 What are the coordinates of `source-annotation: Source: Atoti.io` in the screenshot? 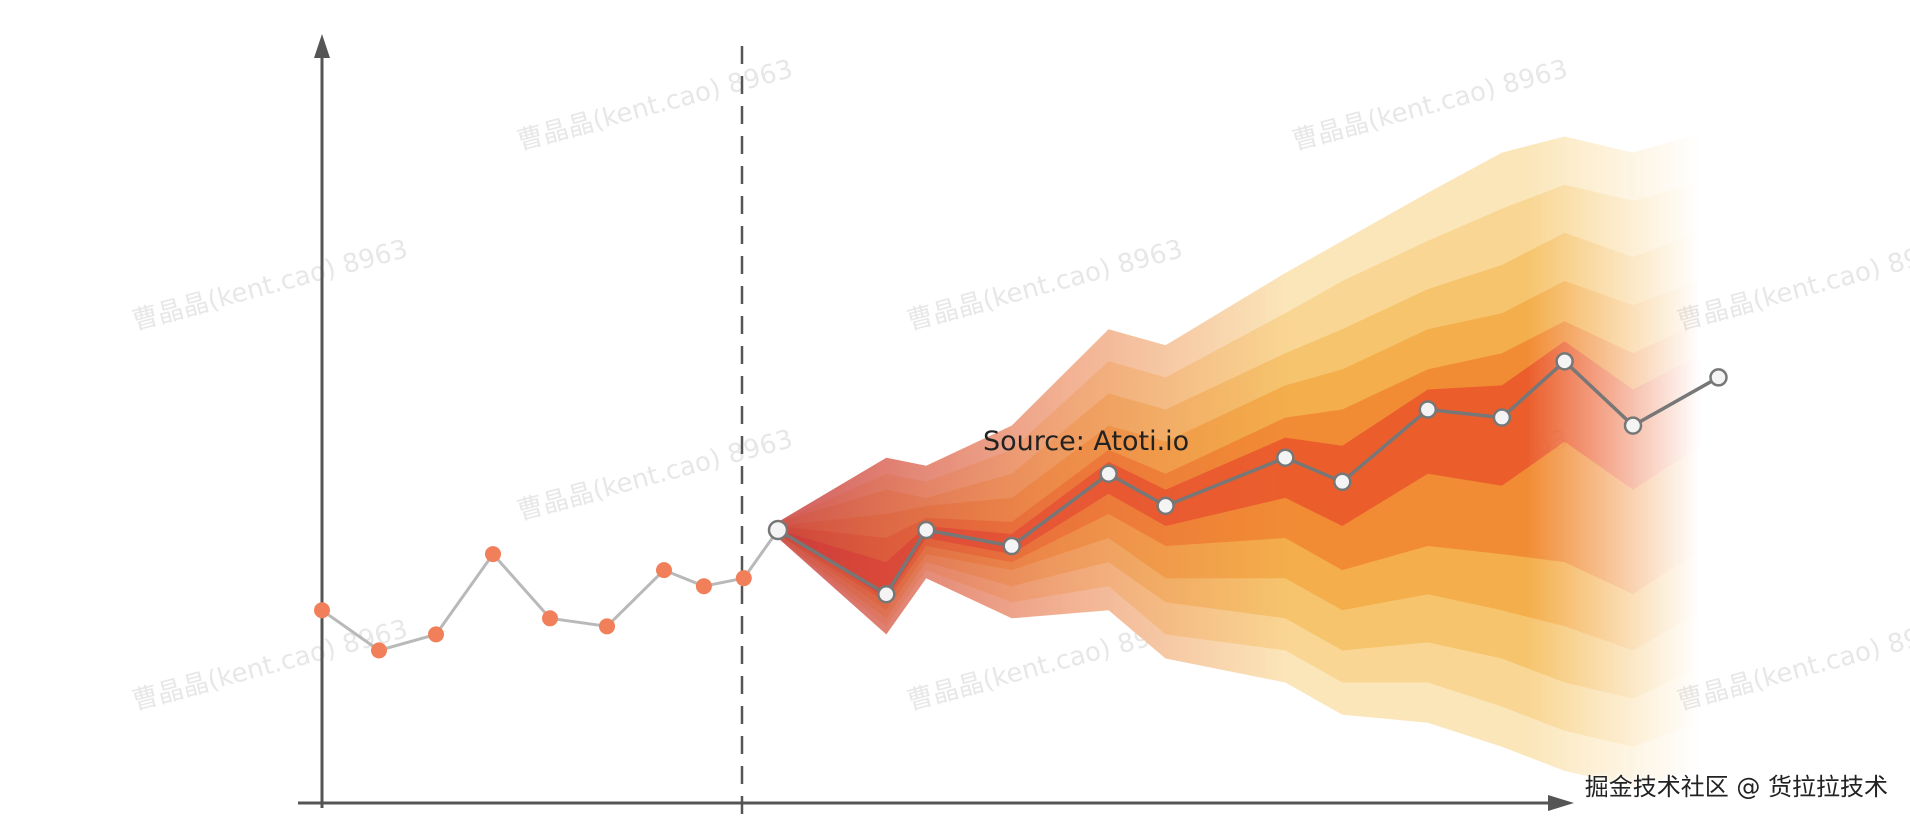 It's located at (1086, 441).